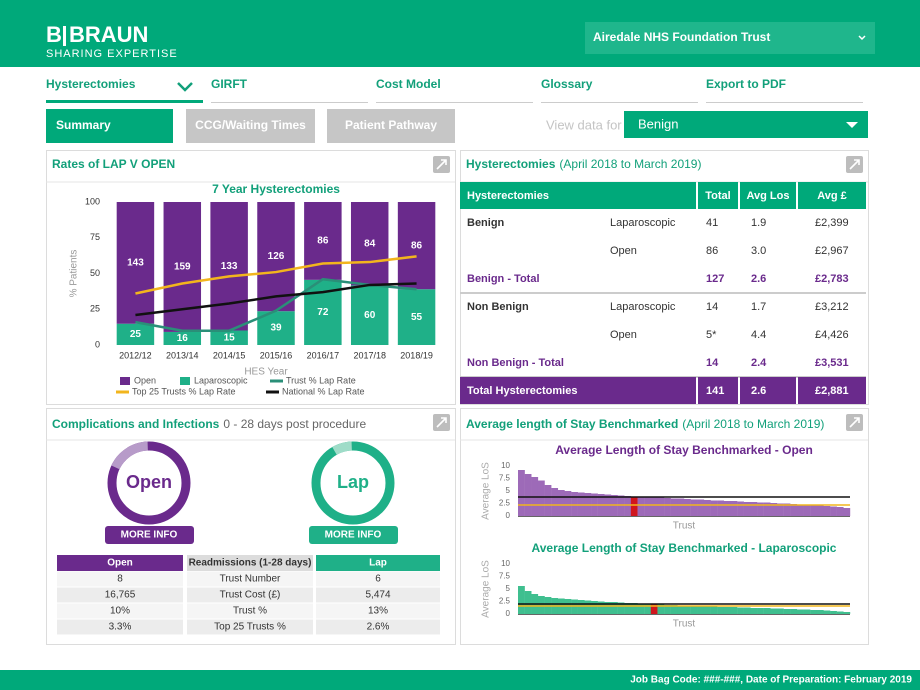  What do you see at coordinates (486, 223) in the screenshot?
I see `row-group: Benign` at bounding box center [486, 223].